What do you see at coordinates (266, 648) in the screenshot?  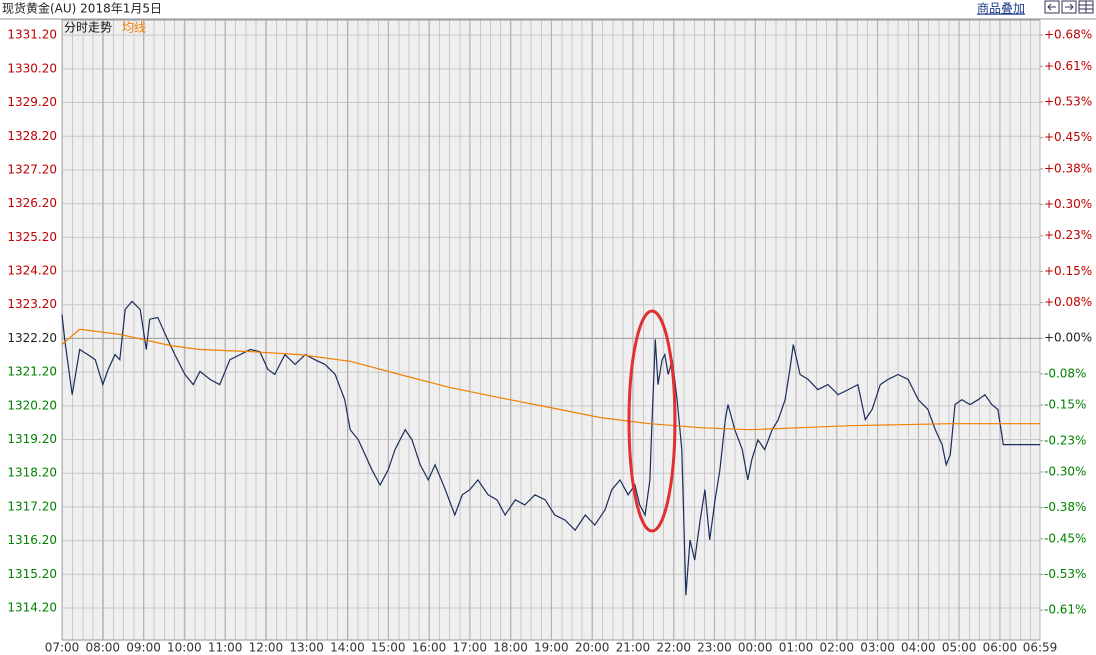 I see `x-tick-label: 12:00` at bounding box center [266, 648].